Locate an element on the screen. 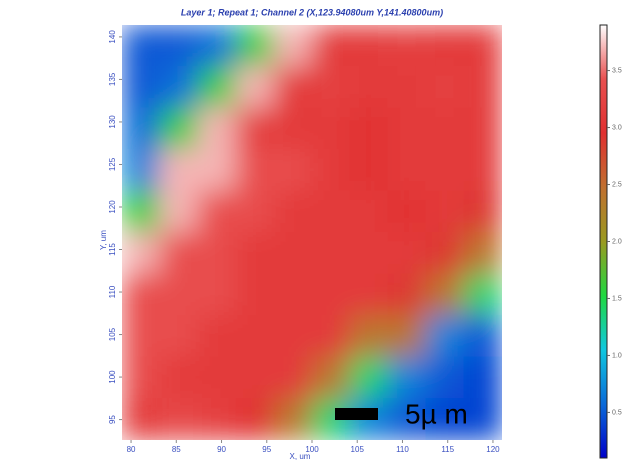 The height and width of the screenshot is (466, 630). colorbar is located at coordinates (603, 241).